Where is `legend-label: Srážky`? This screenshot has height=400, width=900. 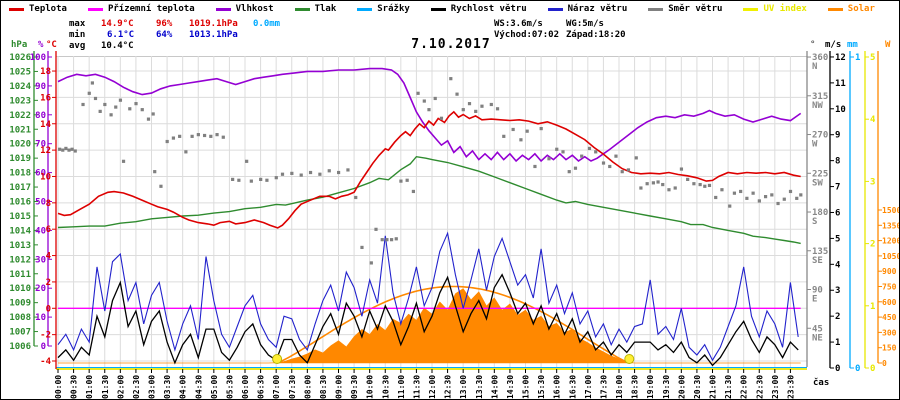
legend-label: Srážky is located at coordinates (393, 9).